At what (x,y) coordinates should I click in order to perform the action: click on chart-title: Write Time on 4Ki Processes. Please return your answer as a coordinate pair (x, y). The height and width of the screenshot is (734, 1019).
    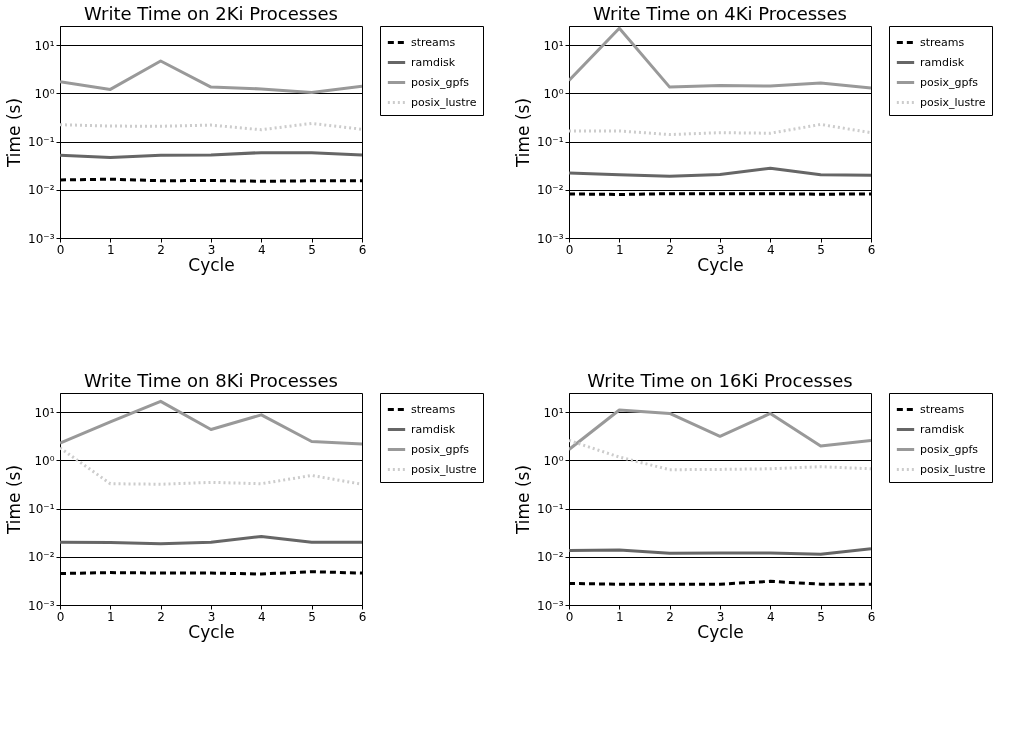
    Looking at the image, I should click on (720, 13).